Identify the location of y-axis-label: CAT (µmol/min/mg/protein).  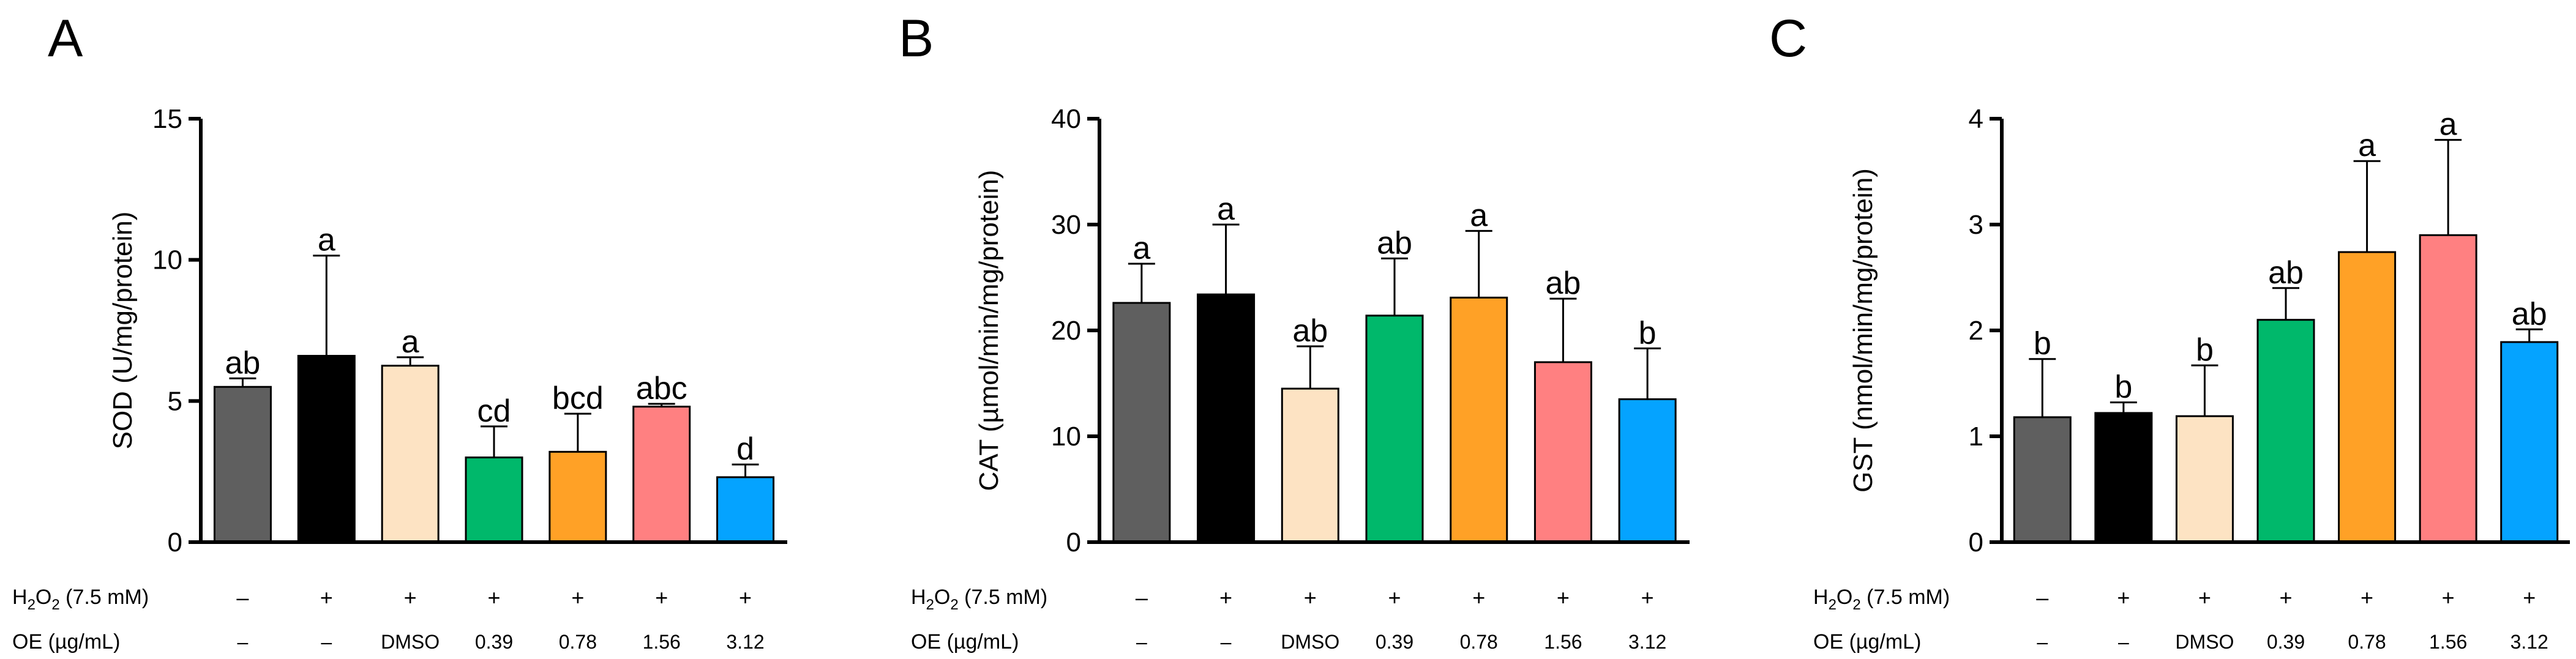
(989, 330).